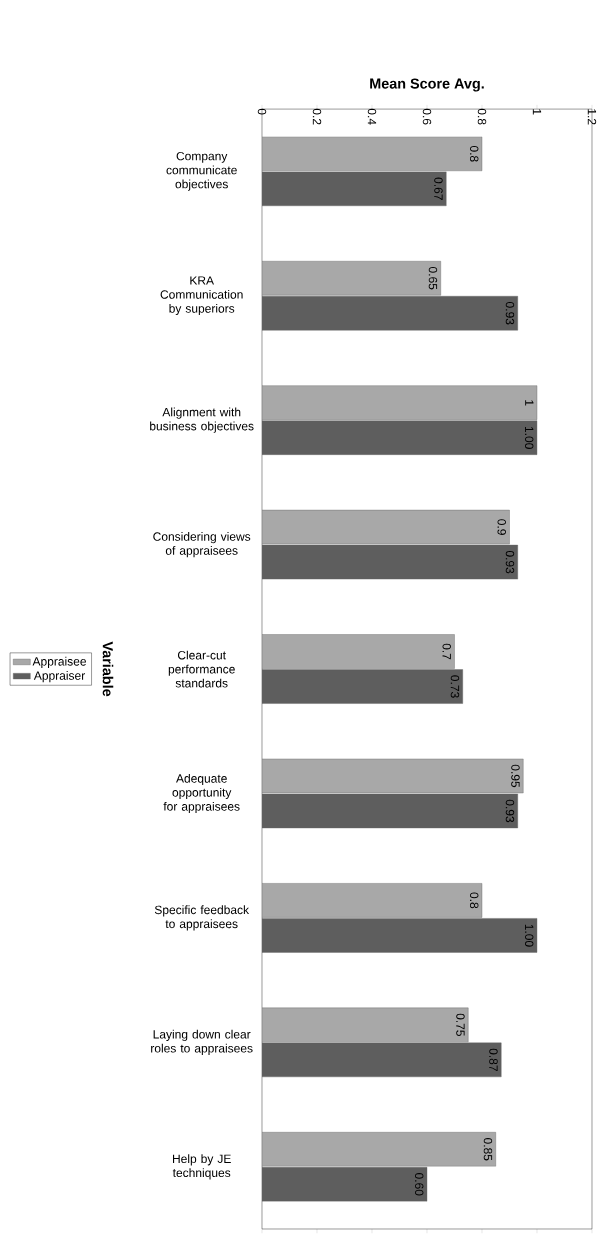  Describe the element at coordinates (493, 1059) in the screenshot. I see `data-label: 0.87` at that location.